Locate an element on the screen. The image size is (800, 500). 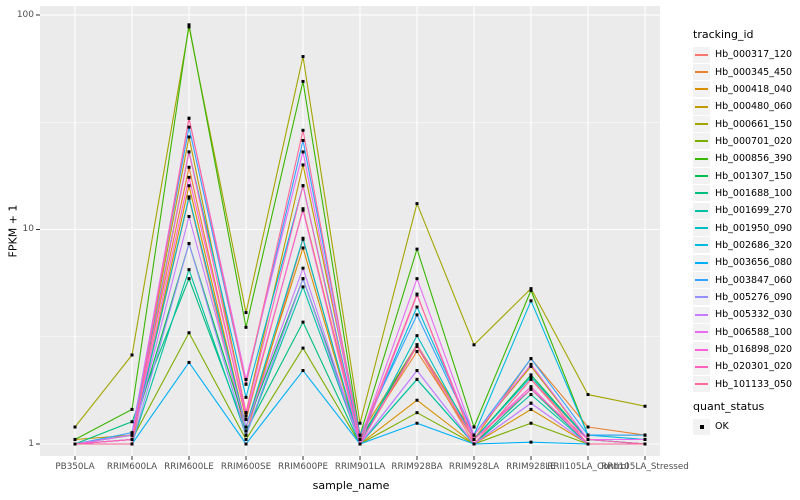
legend-item: Hb_005332_030 is located at coordinates (746, 314).